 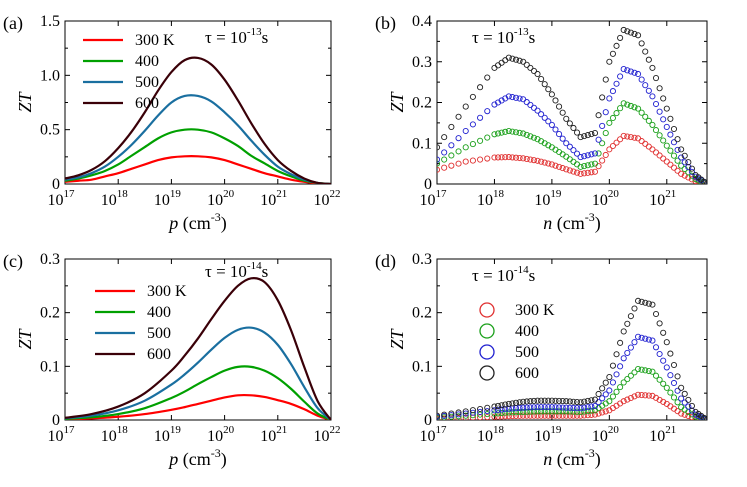 What do you see at coordinates (422, 143) in the screenshot?
I see `y-tick-label: 0.1` at bounding box center [422, 143].